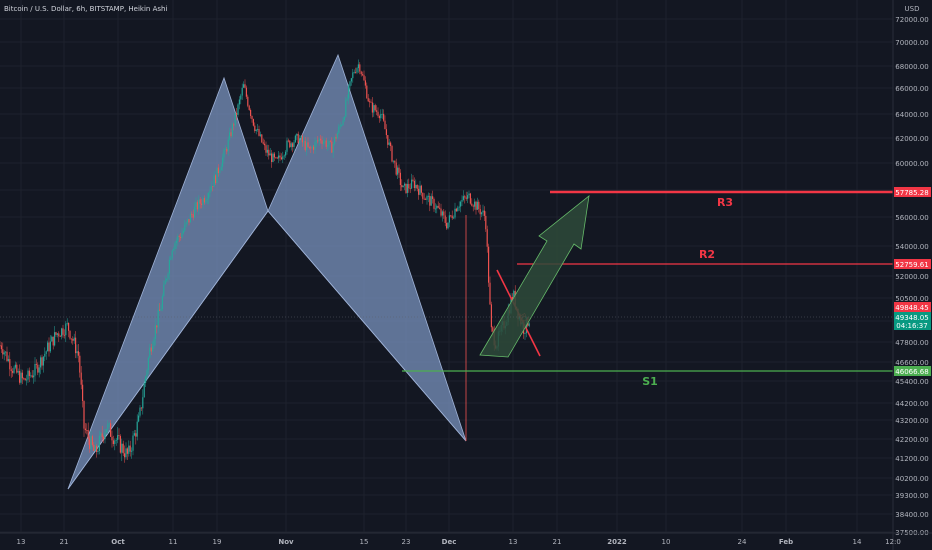  Describe the element at coordinates (911, 343) in the screenshot. I see `price-tick-label: 47800.00` at that location.